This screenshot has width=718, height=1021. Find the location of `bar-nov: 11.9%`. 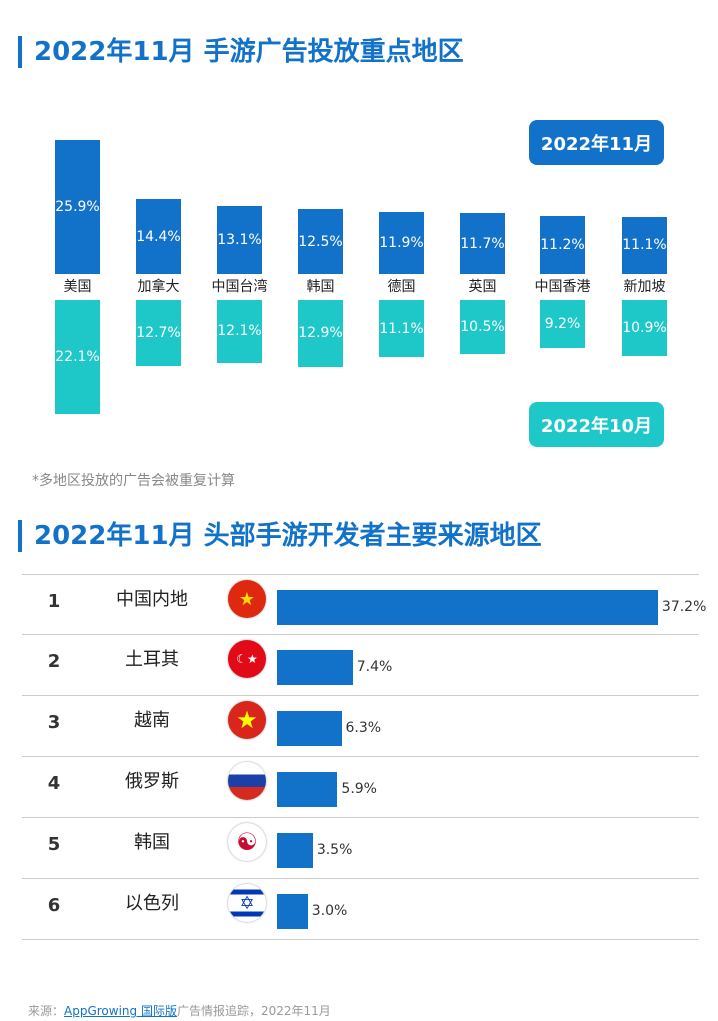

bar-nov: 11.9% is located at coordinates (401, 243).